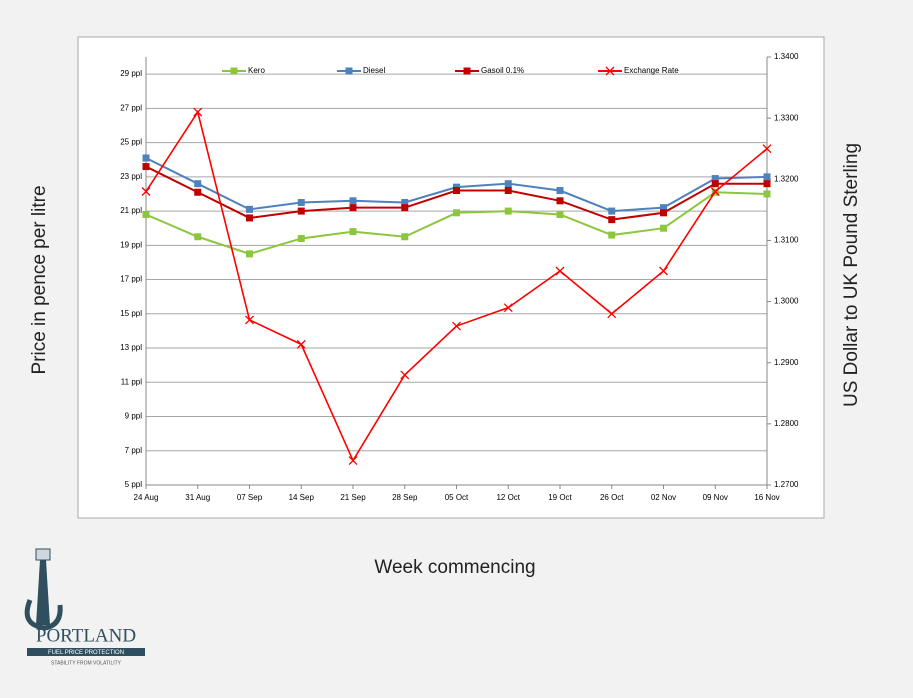 The height and width of the screenshot is (698, 913). What do you see at coordinates (131, 176) in the screenshot?
I see `y-tick-label: 23 ppl` at bounding box center [131, 176].